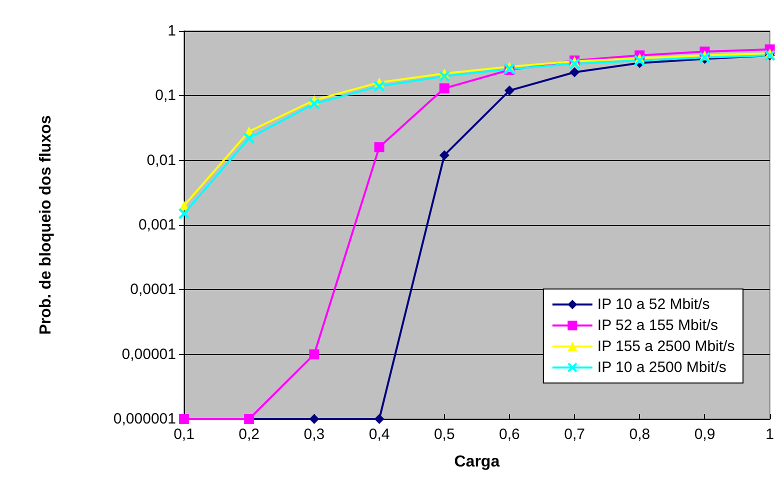  What do you see at coordinates (639, 434) in the screenshot?
I see `x-tick-label: 0,8` at bounding box center [639, 434].